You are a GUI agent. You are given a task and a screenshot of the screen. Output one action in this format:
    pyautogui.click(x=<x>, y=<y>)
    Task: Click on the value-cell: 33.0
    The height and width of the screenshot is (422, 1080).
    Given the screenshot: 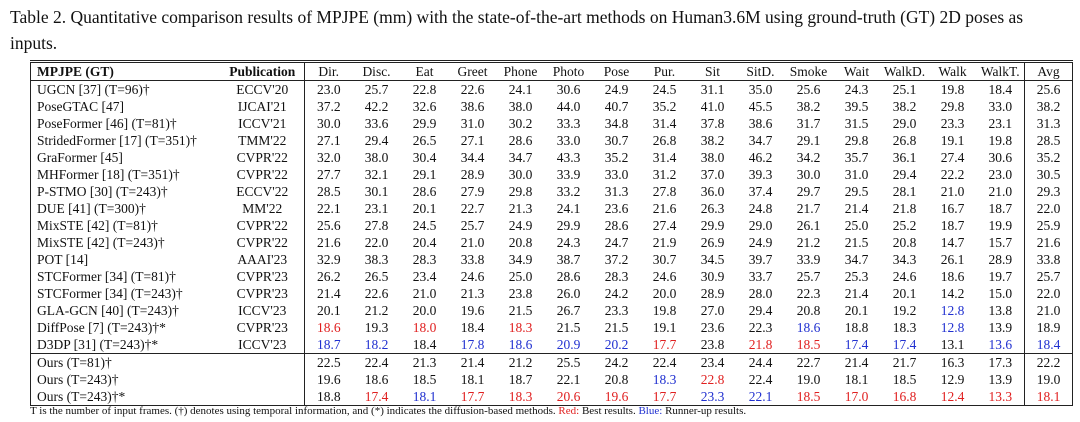 What is the action you would take?
    pyautogui.click(x=1000, y=106)
    